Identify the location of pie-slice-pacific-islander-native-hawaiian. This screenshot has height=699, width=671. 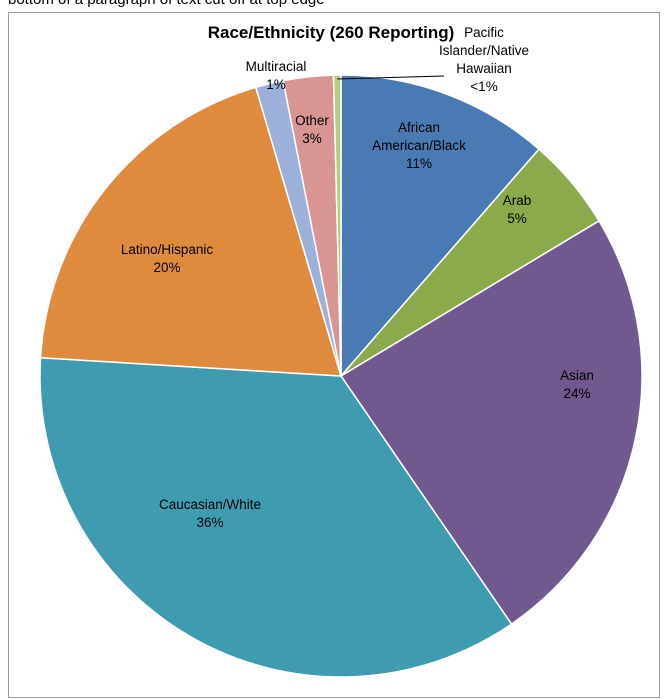
(337, 225).